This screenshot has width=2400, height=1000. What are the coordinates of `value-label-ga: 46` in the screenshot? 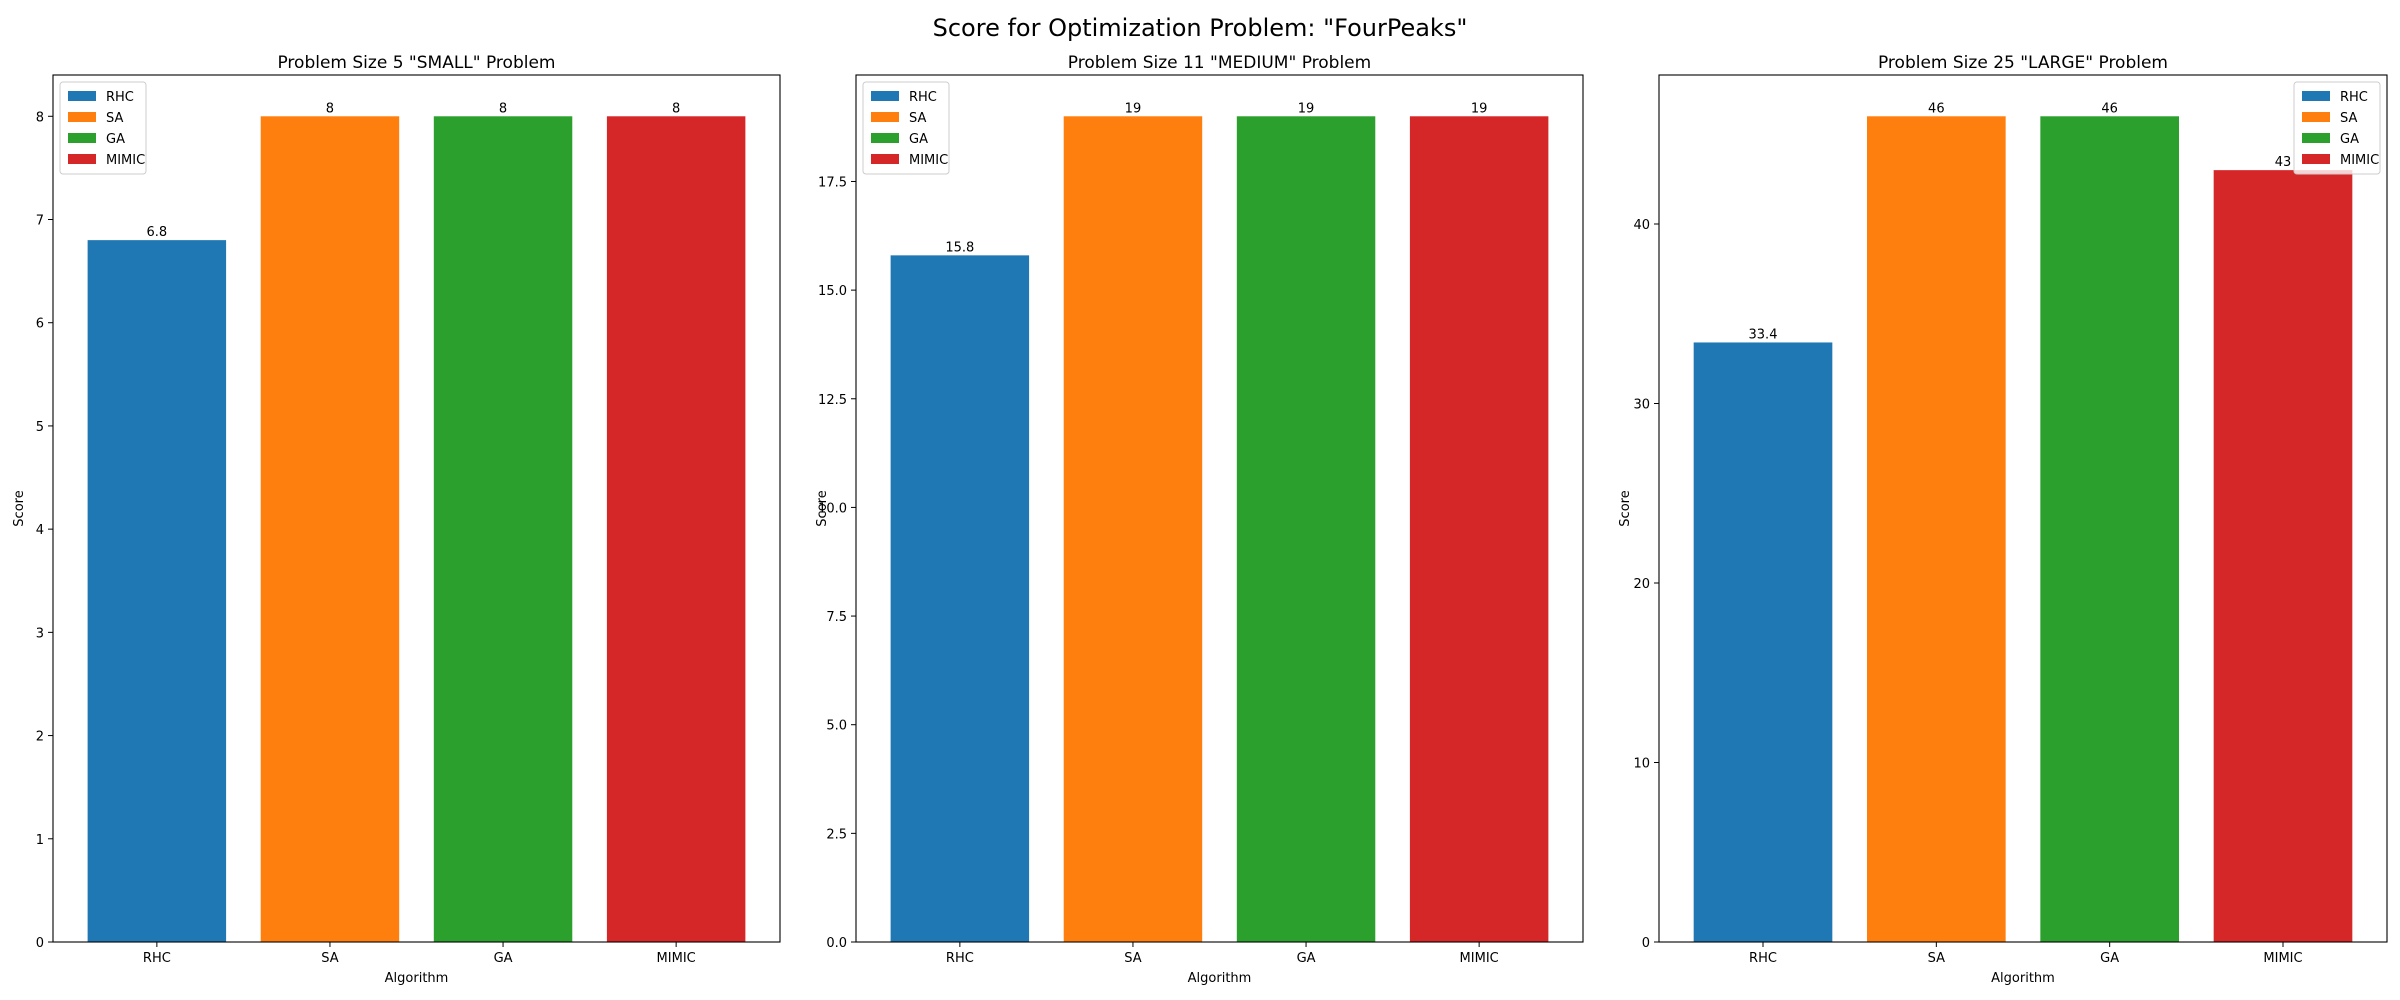 It's located at (2109, 108).